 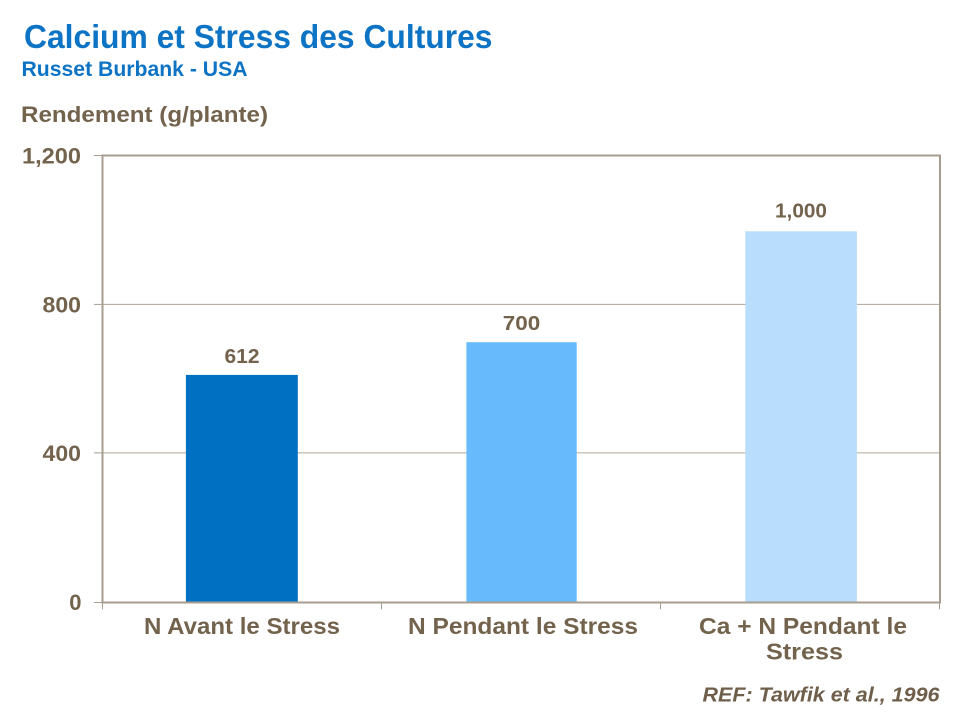 I want to click on svg-text: Russet Burbank - USA, so click(x=135, y=69).